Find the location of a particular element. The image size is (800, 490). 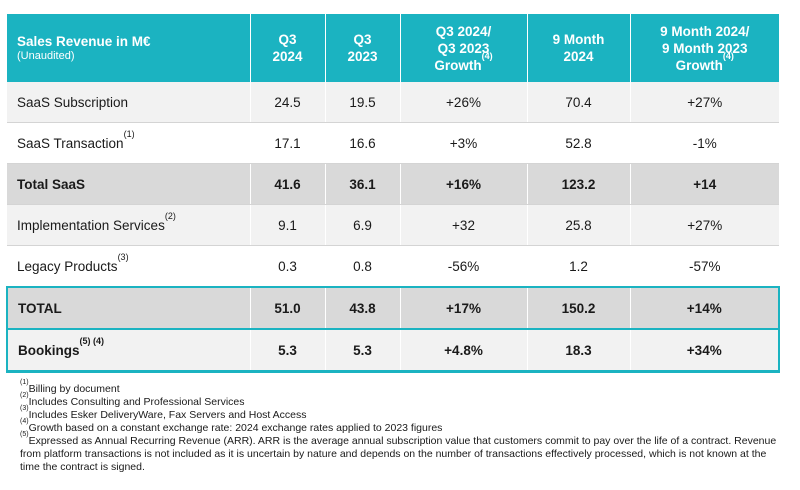

cell-q3-2023: 19.5 is located at coordinates (362, 102).